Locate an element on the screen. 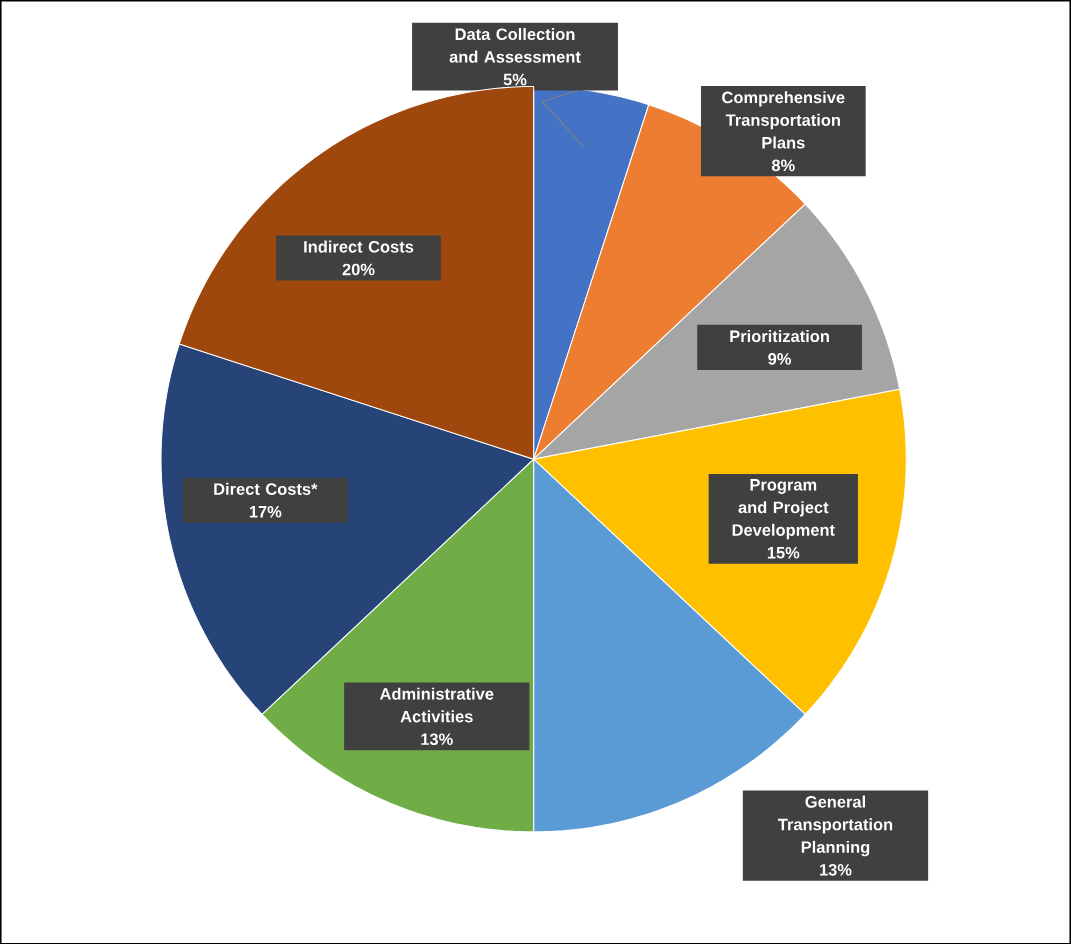 This screenshot has height=944, width=1071. slice-label: Indirect Costs is located at coordinates (359, 246).